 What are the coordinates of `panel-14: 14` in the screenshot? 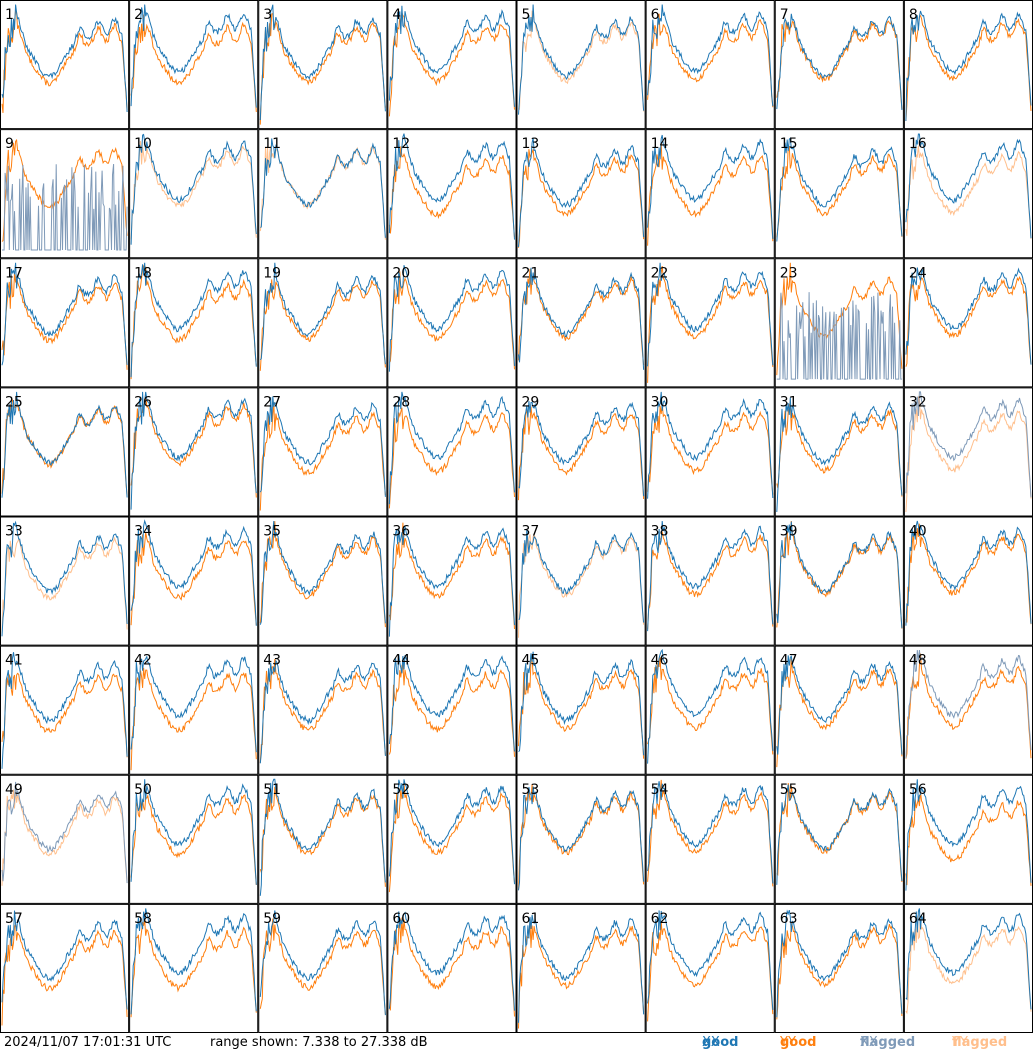 It's located at (710, 194).